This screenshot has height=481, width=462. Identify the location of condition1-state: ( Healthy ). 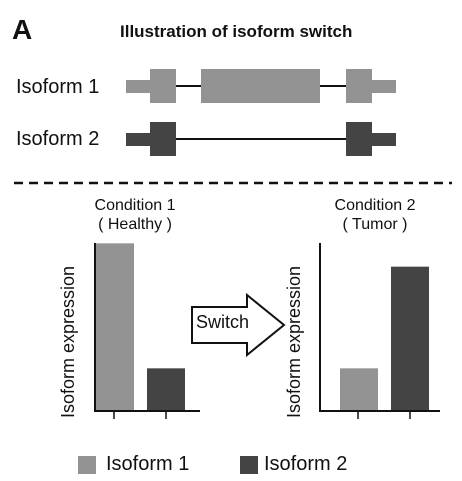
(135, 224).